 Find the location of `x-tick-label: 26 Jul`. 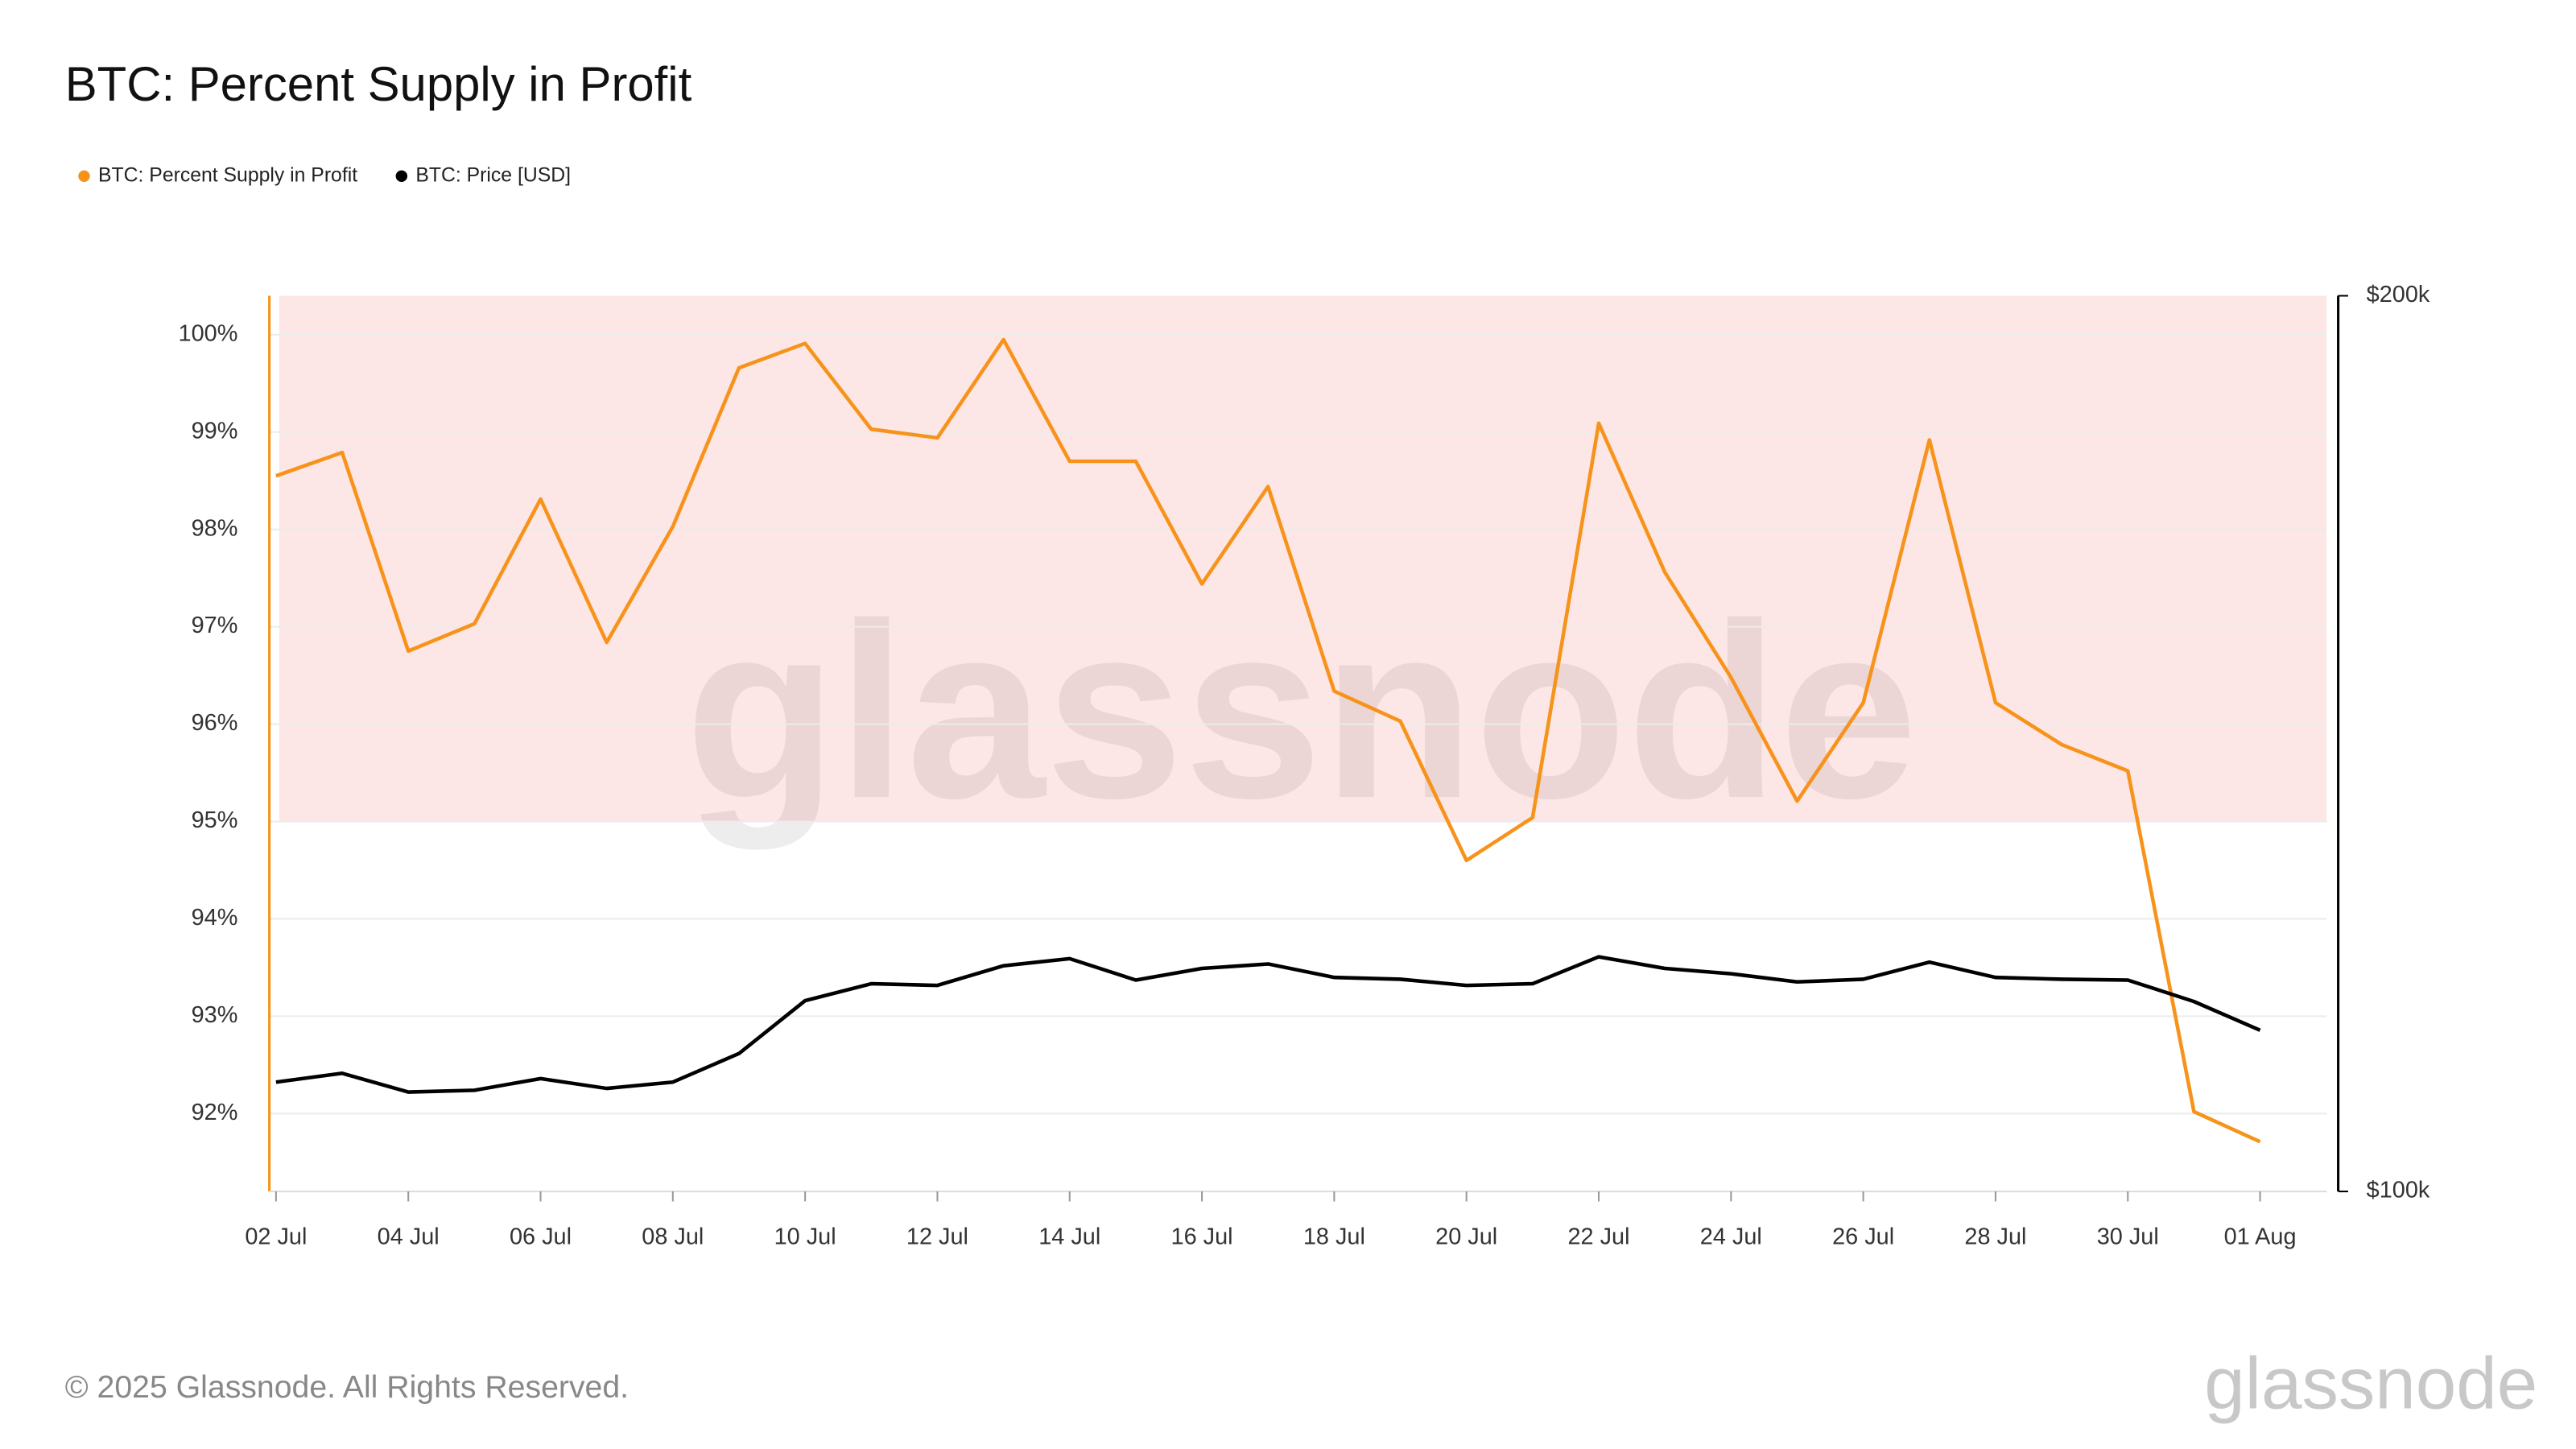

x-tick-label: 26 Jul is located at coordinates (1863, 1236).